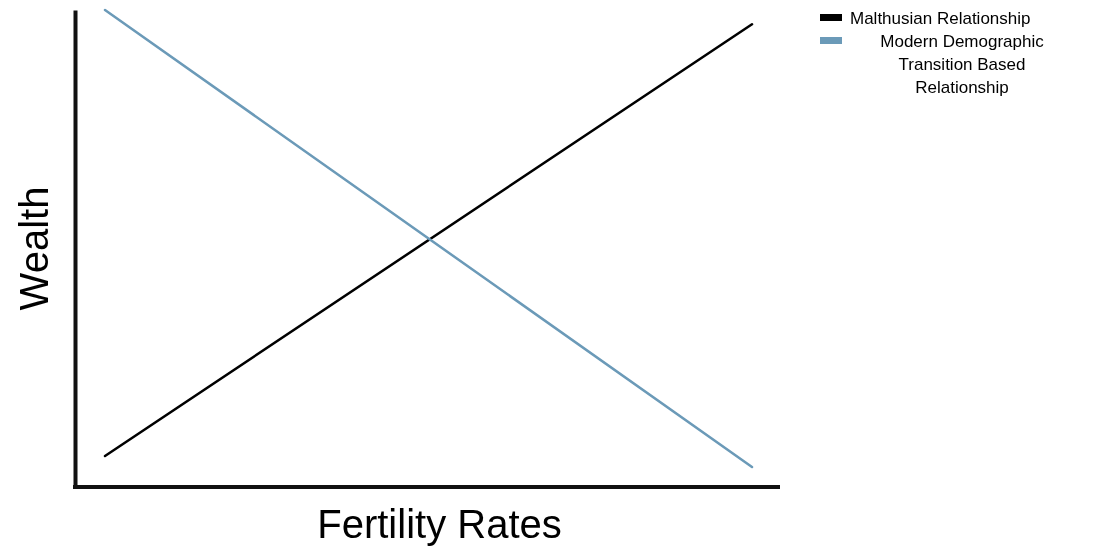 Image resolution: width=1118 pixels, height=550 pixels. I want to click on legend-label: Modern Demographic Transition Based Relationship, so click(962, 64).